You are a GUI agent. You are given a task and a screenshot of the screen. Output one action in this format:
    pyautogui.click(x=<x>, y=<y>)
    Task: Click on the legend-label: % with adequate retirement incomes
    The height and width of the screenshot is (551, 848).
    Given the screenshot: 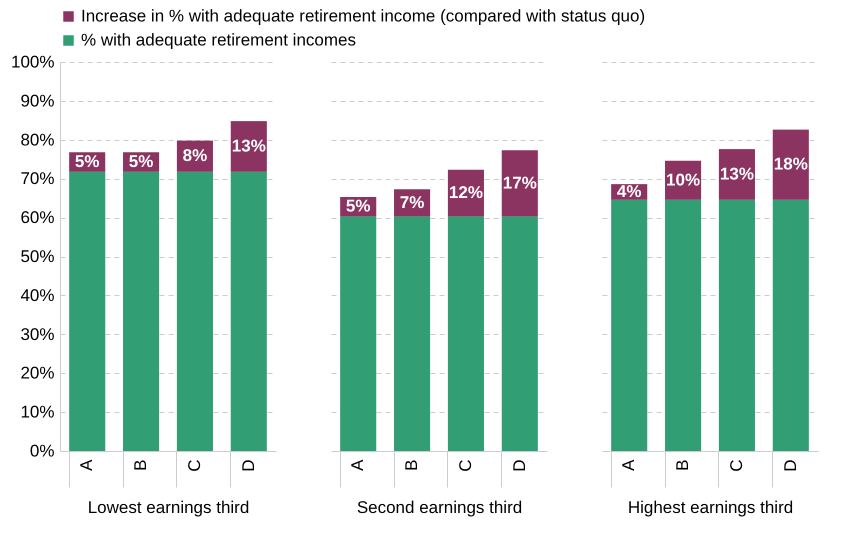 What is the action you would take?
    pyautogui.click(x=218, y=40)
    